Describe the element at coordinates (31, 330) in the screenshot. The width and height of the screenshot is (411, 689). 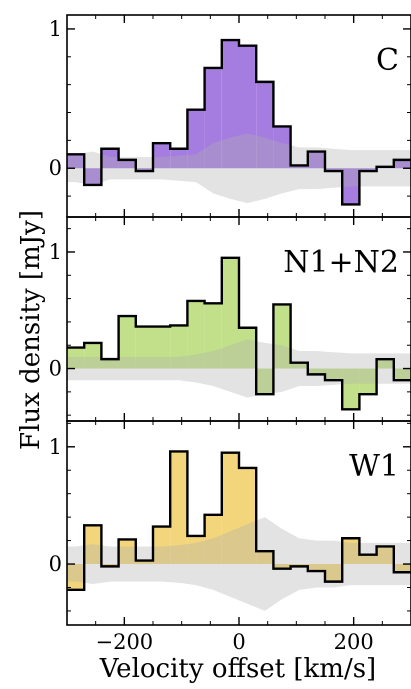
I see `y-axis-label: Flux density [mJy]` at that location.